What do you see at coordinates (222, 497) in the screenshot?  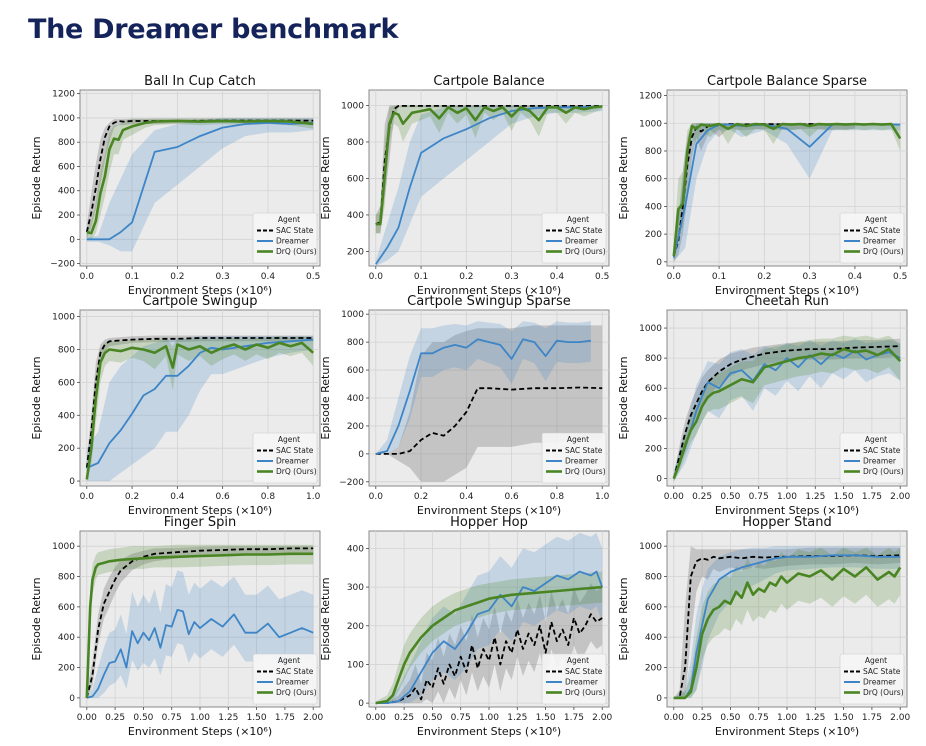 I see `x-tick-label: 0.6` at bounding box center [222, 497].